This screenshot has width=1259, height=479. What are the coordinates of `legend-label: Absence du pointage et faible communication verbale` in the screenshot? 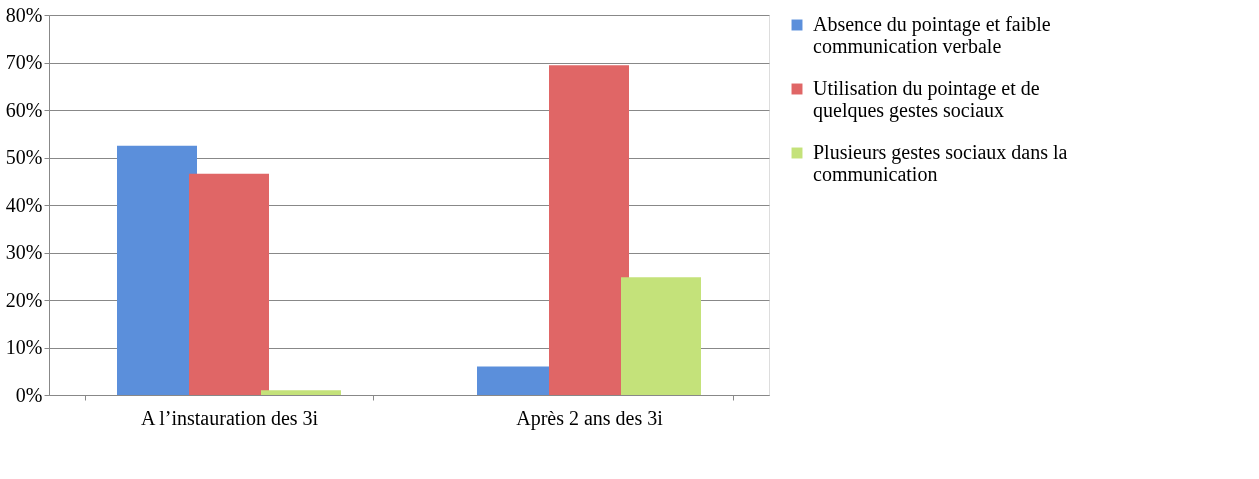 It's located at (932, 35).